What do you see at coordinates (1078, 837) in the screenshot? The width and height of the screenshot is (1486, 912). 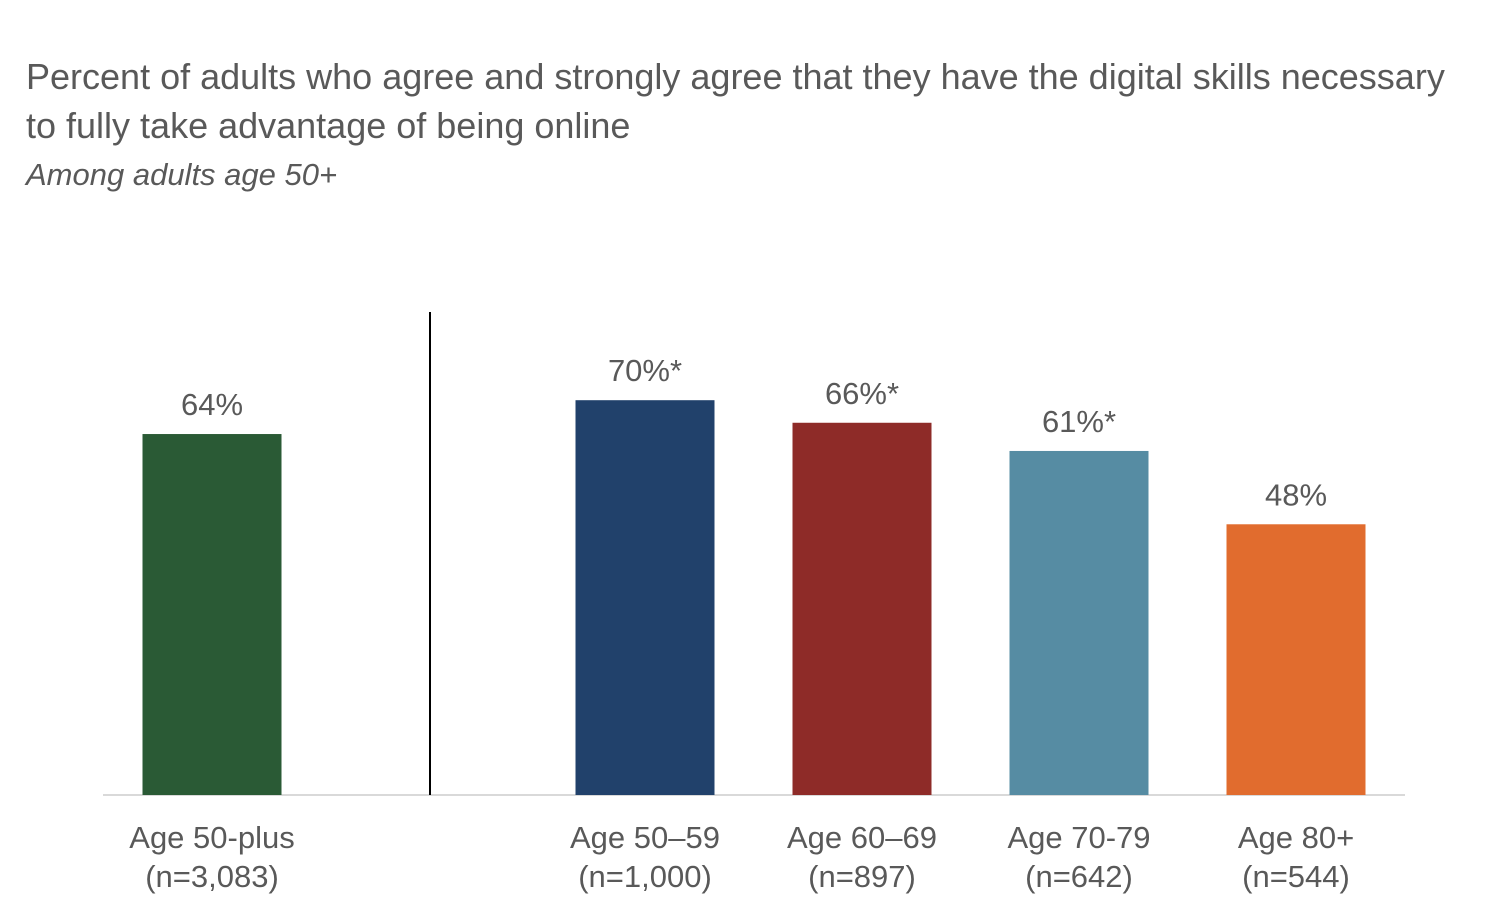 I see `x-tick-label: Age 70-79` at bounding box center [1078, 837].